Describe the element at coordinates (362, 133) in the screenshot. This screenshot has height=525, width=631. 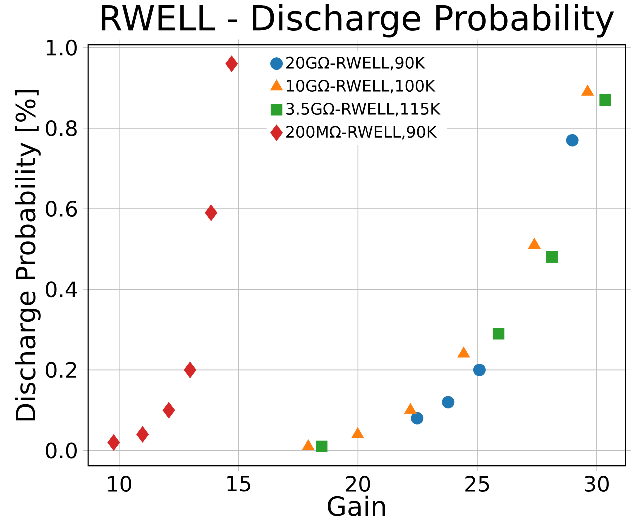
I see `legend-label: 200MΩ-RWELL,90K` at that location.